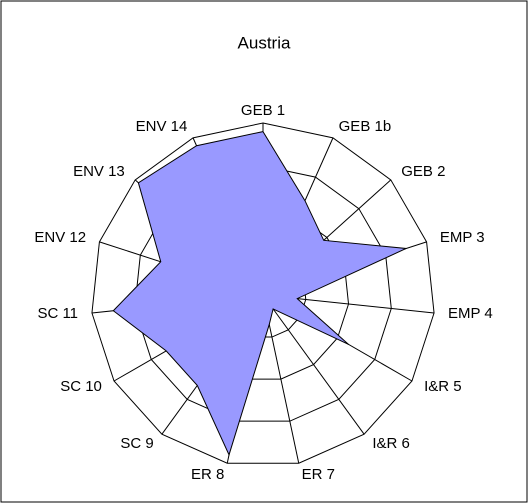 Image resolution: width=529 pixels, height=504 pixels. Describe the element at coordinates (162, 126) in the screenshot. I see `category-label: ENV 14` at that location.